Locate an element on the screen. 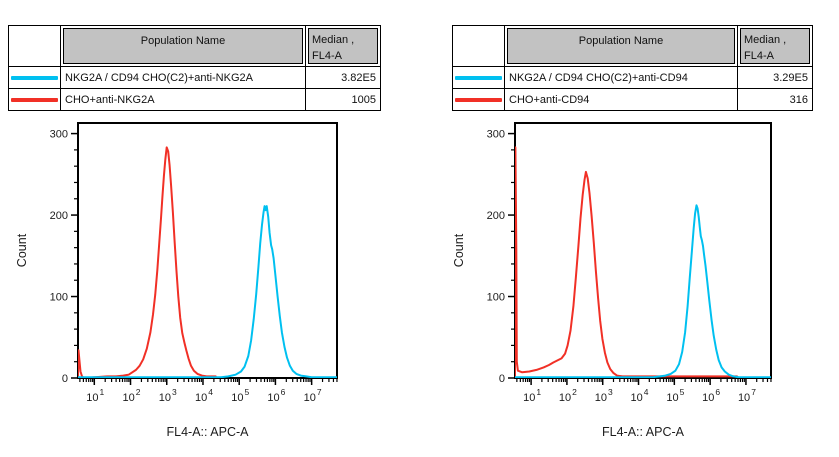  legend-row-cd94-positive: NKG2A / CD94 CHO(C2)+anti-CD94 3.29E5 is located at coordinates (632, 77).